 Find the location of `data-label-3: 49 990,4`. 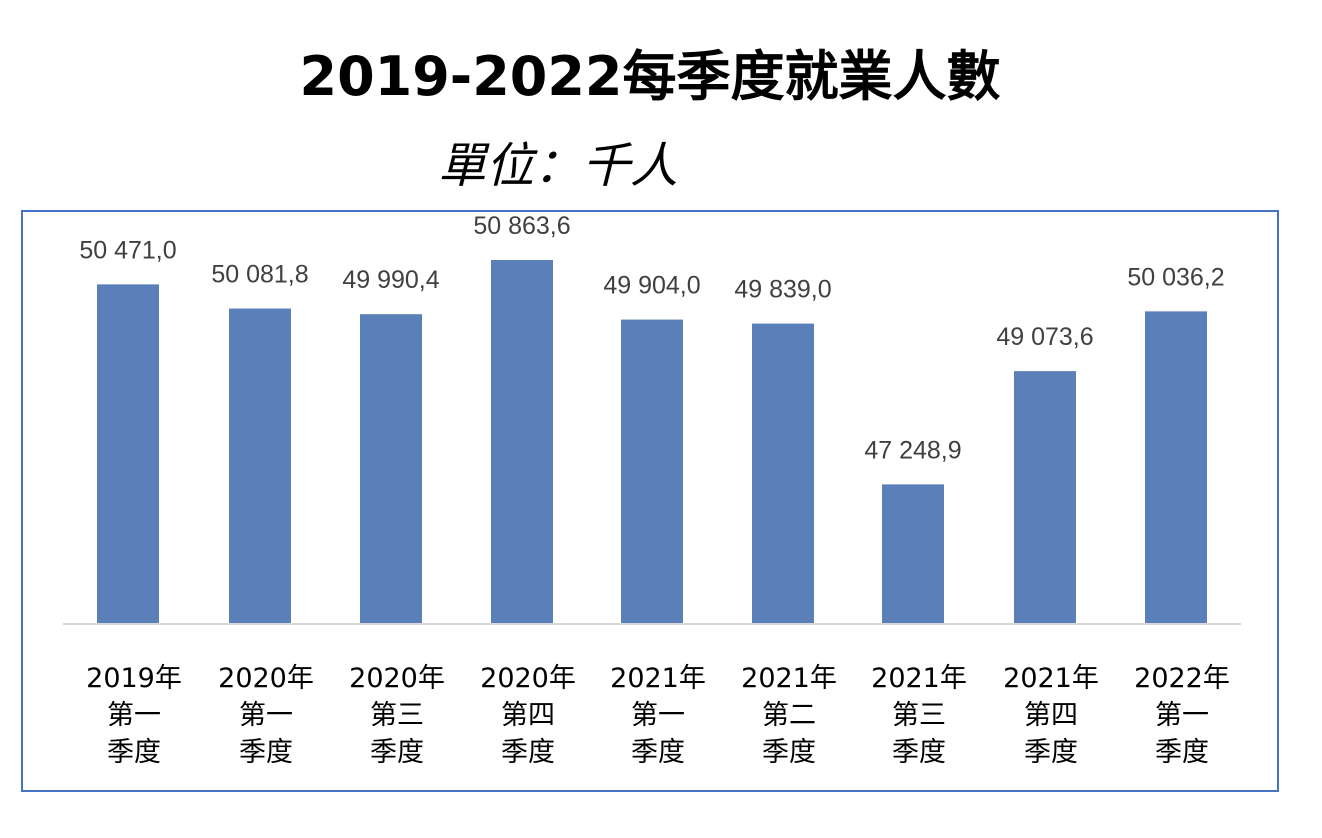

data-label-3: 49 990,4 is located at coordinates (390, 280).